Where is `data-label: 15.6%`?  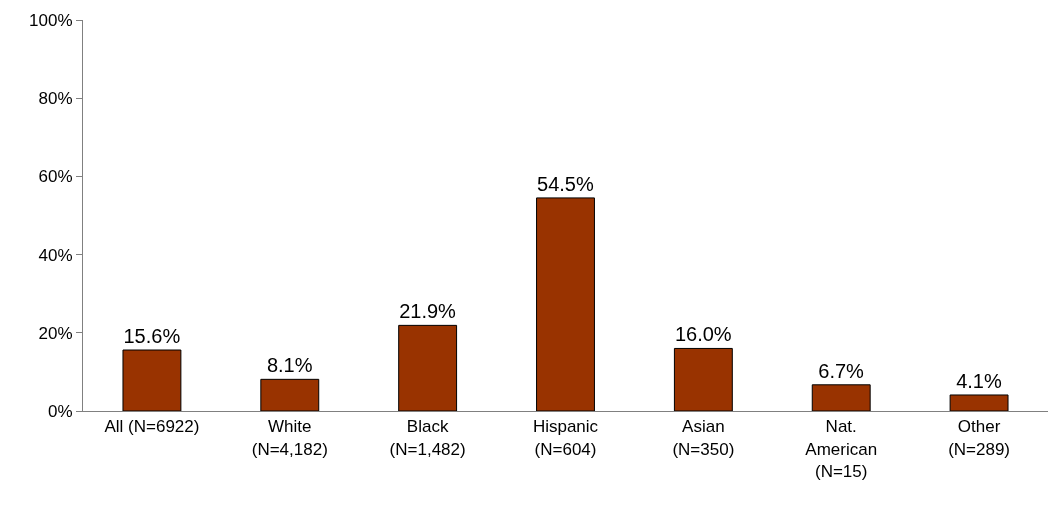
data-label: 15.6% is located at coordinates (152, 336).